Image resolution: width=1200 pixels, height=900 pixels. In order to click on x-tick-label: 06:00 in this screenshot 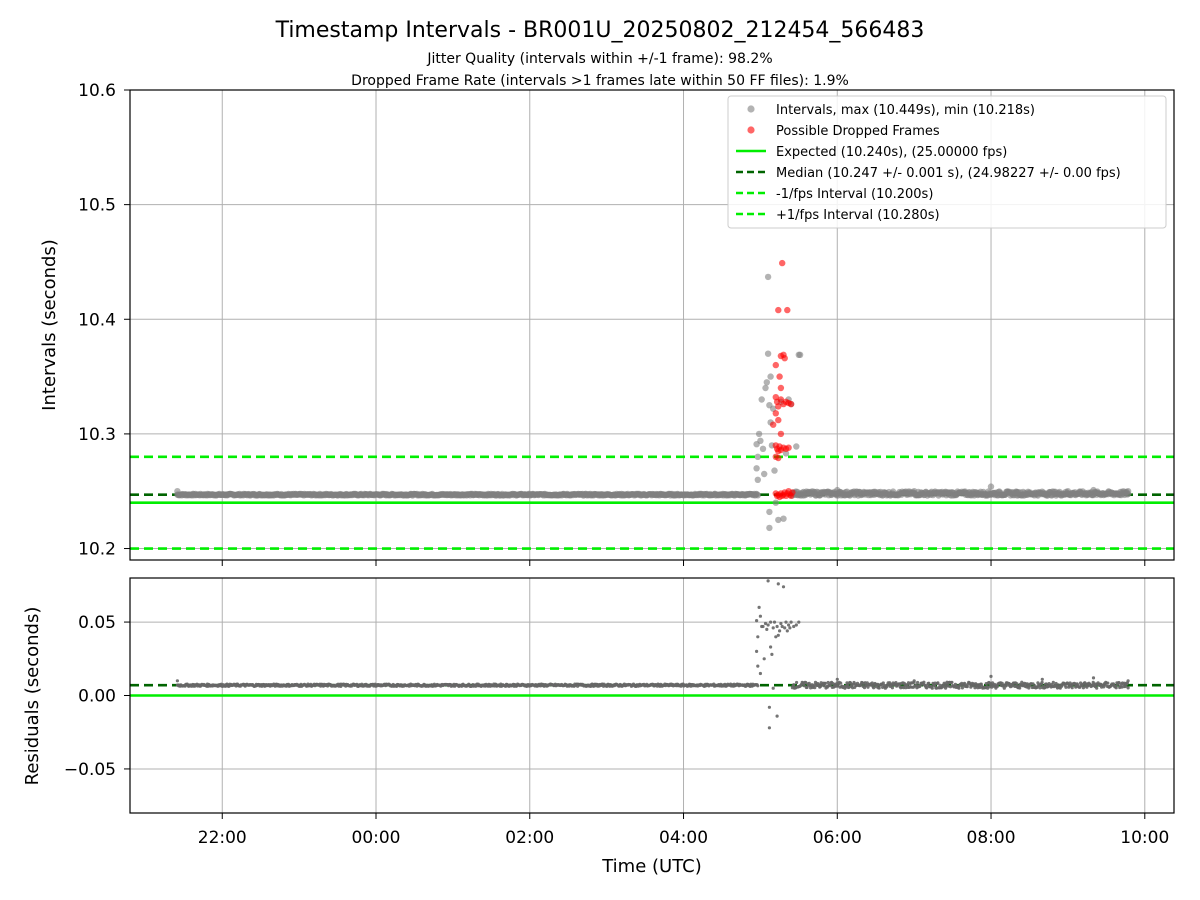, I will do `click(837, 838)`.